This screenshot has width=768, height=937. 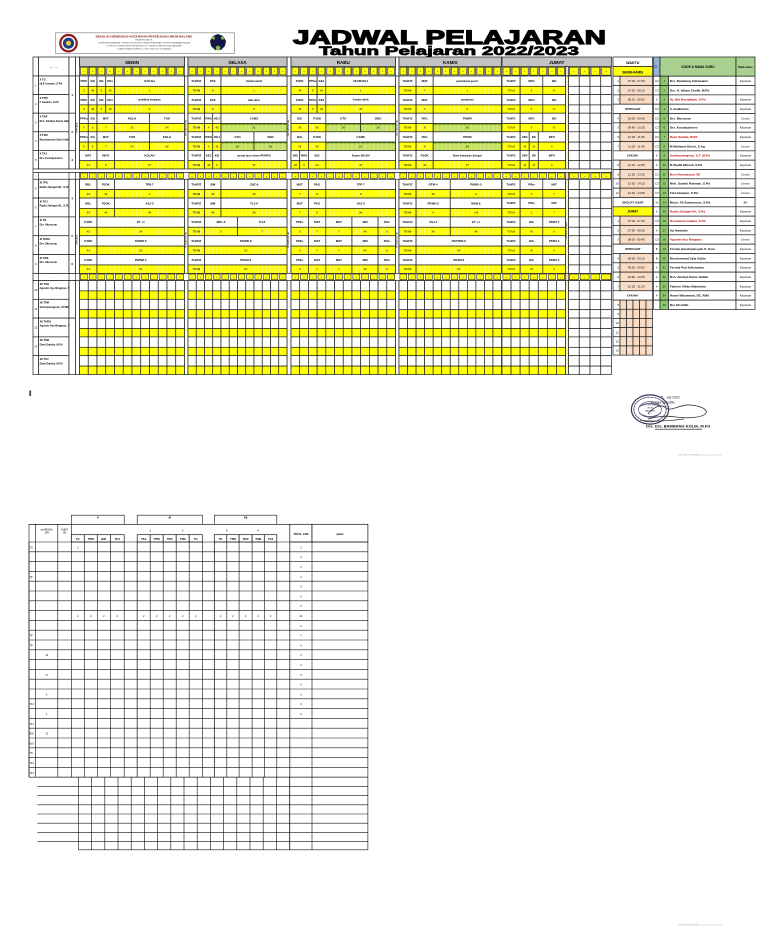 I want to click on svg-text: OBO, so click(x=270, y=137).